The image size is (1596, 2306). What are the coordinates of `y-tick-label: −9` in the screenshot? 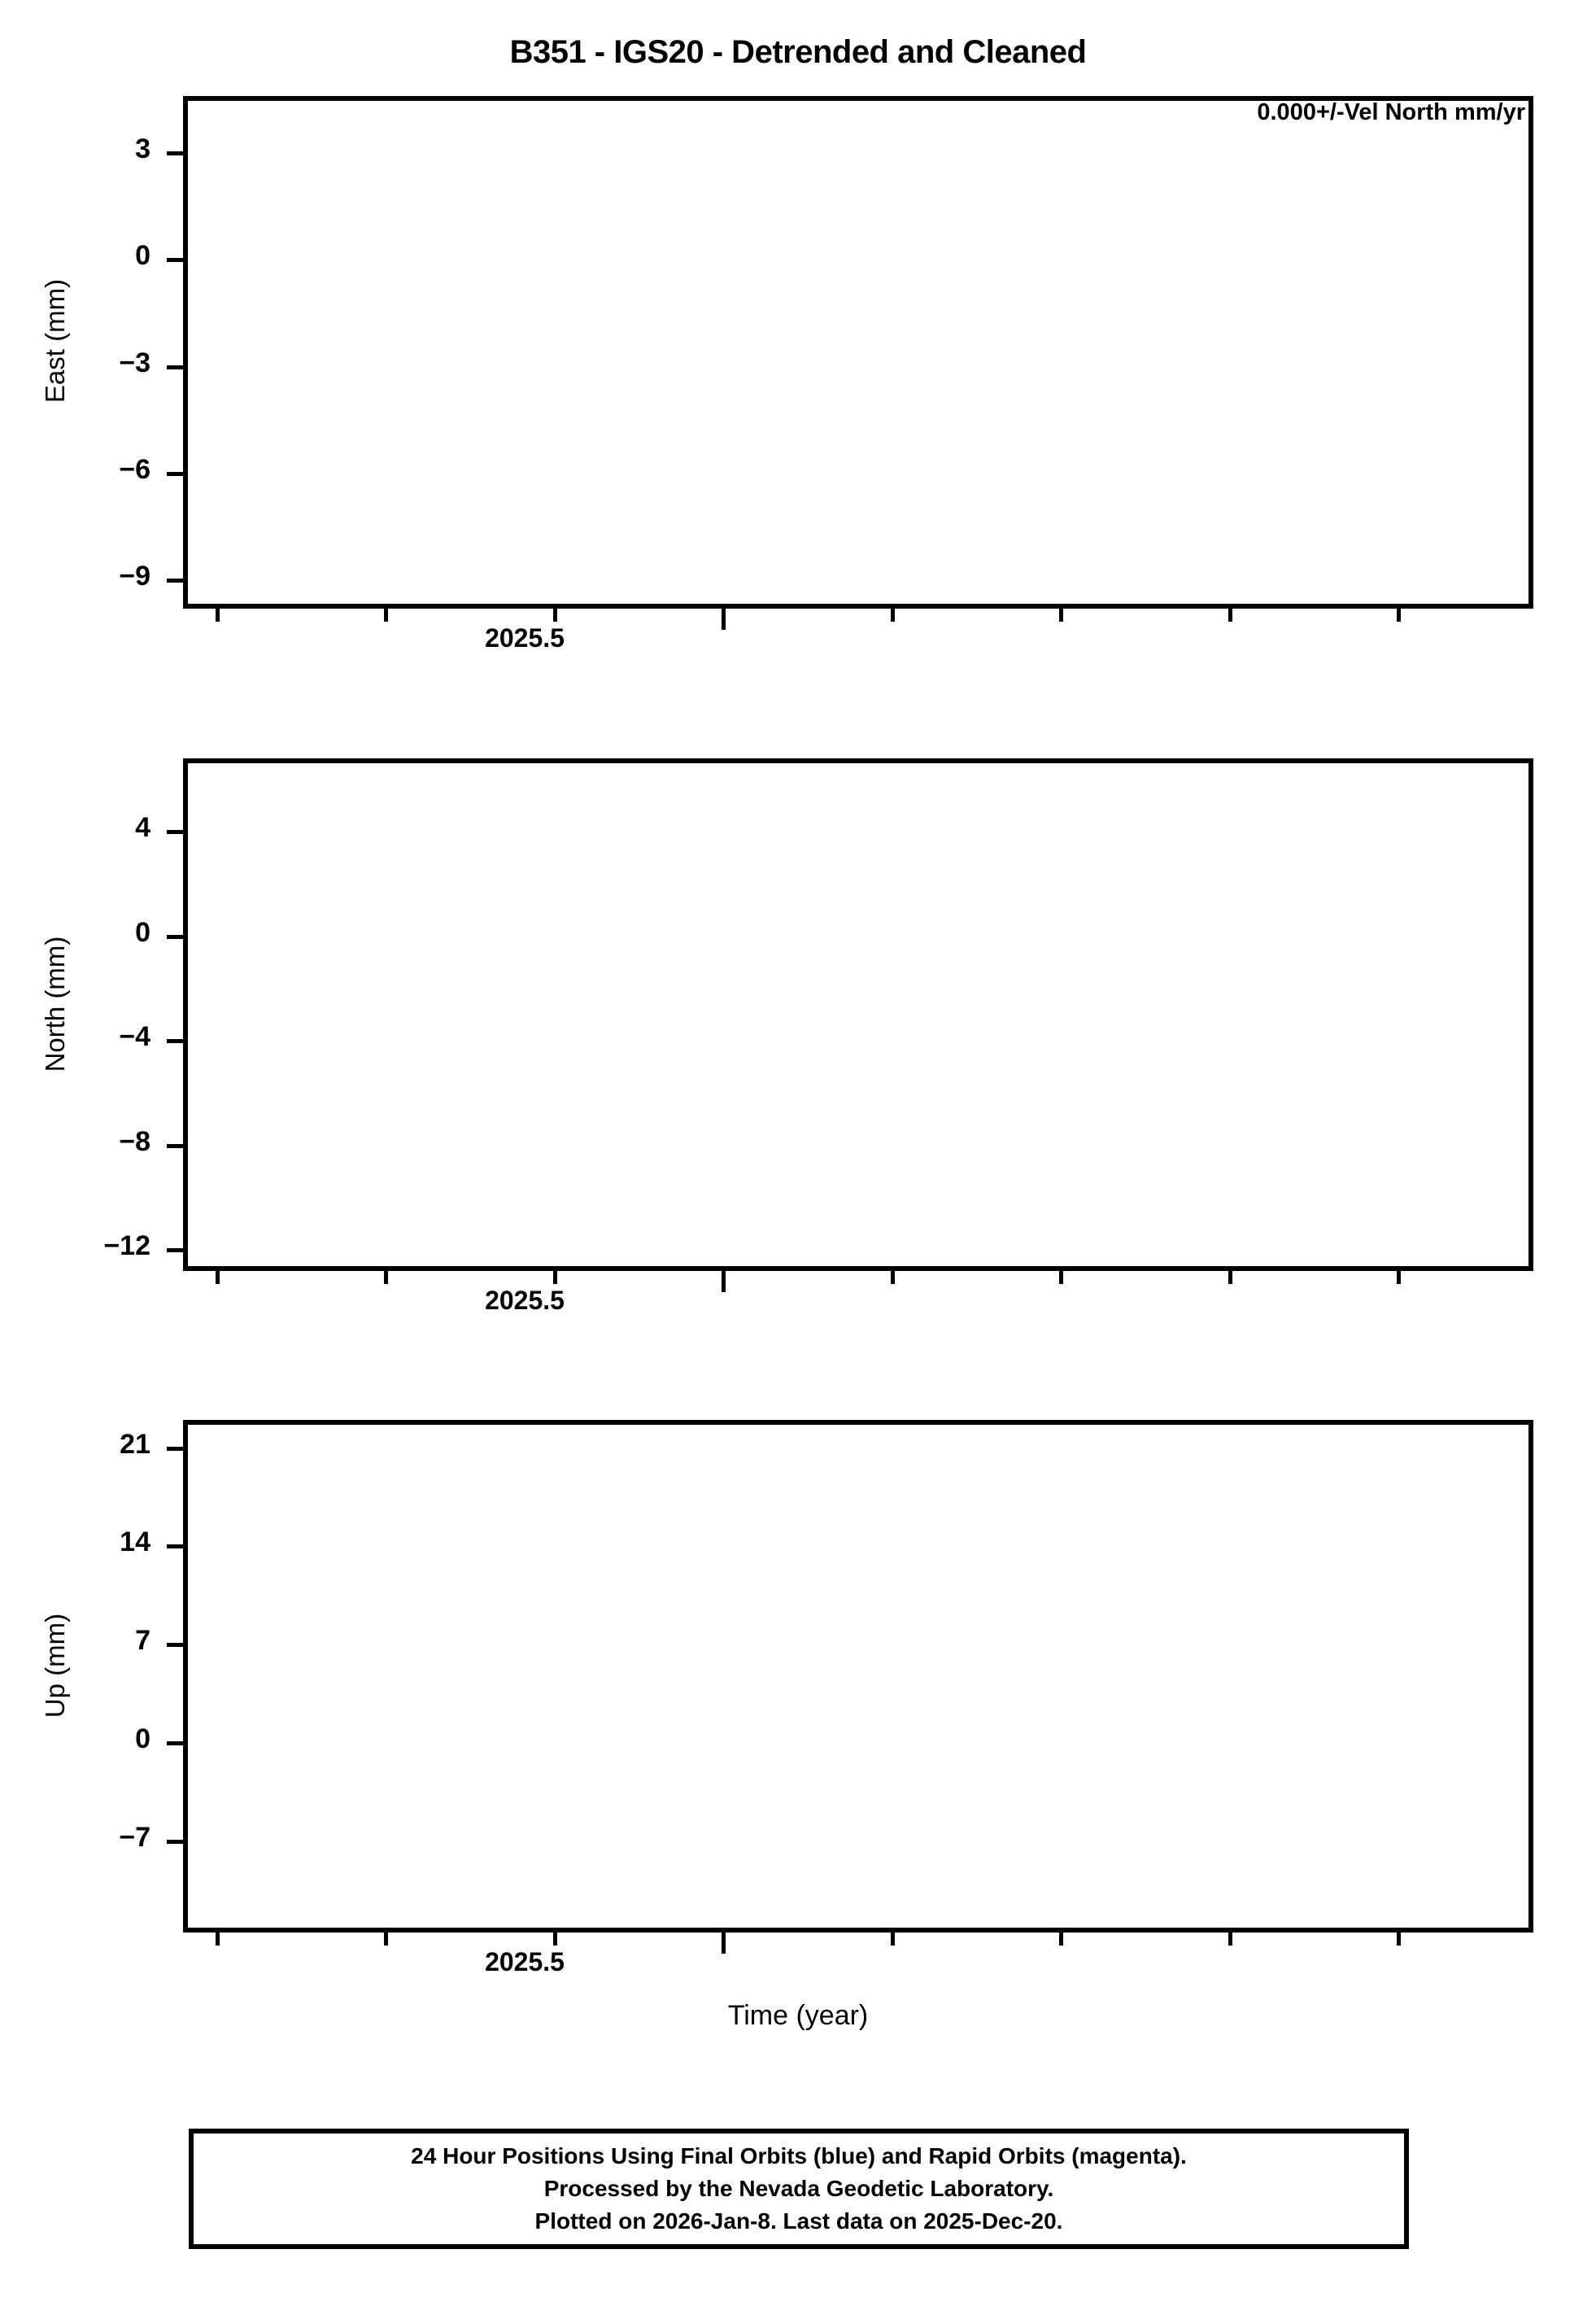 It's located at (134, 576).